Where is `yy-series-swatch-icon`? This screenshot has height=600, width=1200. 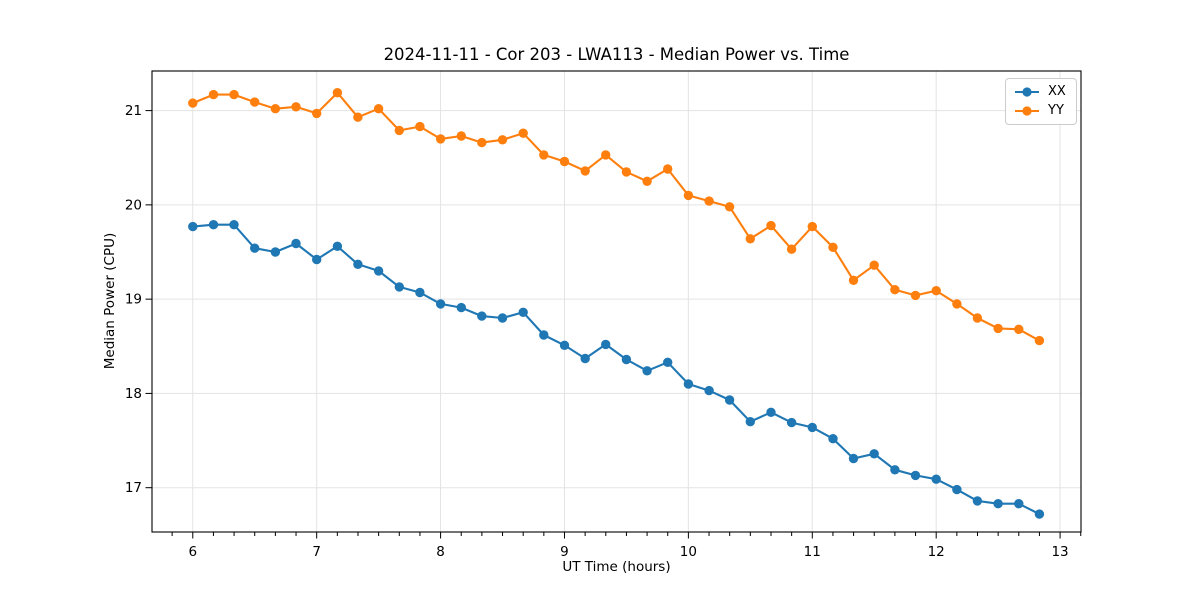
yy-series-swatch-icon is located at coordinates (1027, 111).